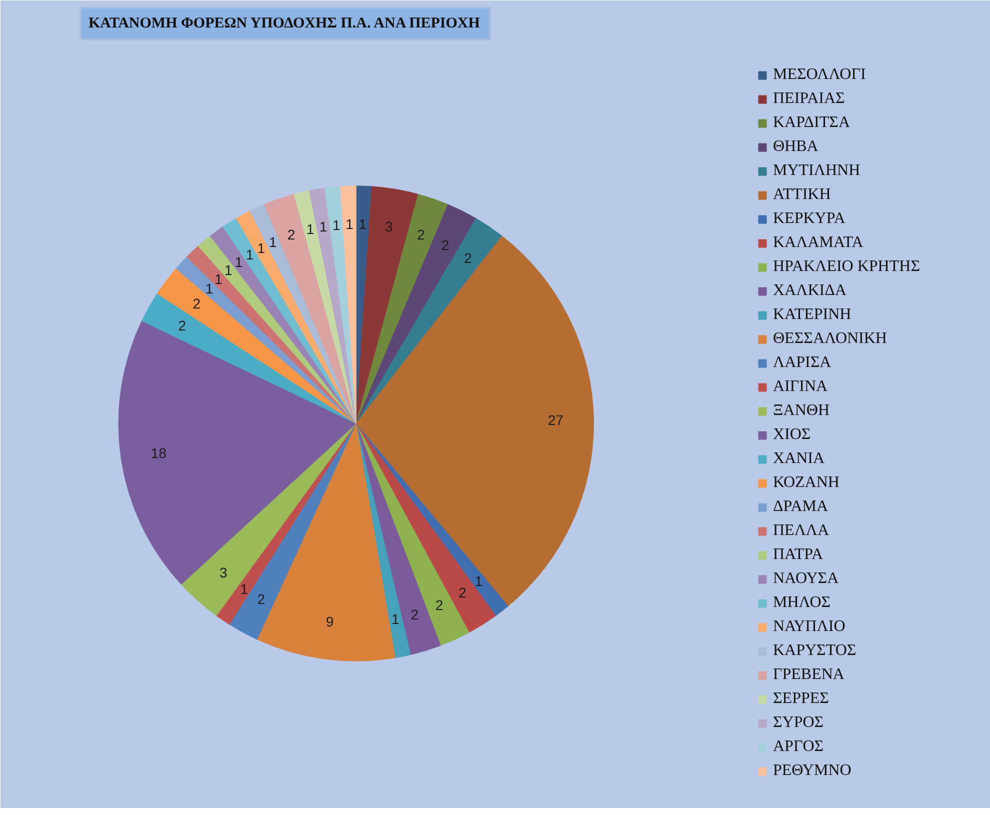 The height and width of the screenshot is (815, 990). Describe the element at coordinates (798, 747) in the screenshot. I see `legend-label: ΑΡΓΟΣ` at that location.